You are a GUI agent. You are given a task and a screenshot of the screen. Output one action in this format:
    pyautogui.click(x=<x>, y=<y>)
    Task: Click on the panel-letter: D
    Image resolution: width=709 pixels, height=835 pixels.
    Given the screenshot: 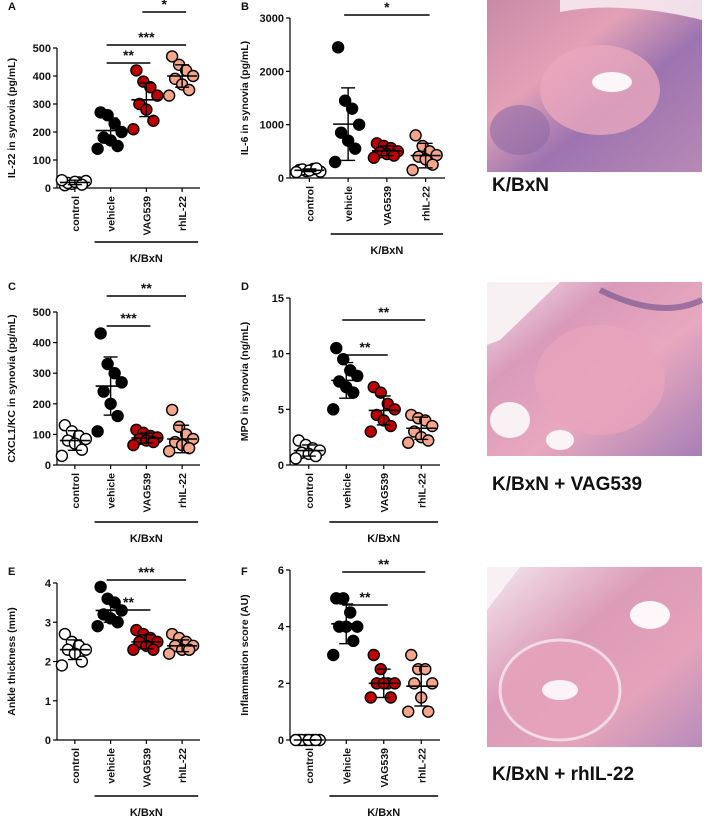 What is the action you would take?
    pyautogui.click(x=245, y=287)
    